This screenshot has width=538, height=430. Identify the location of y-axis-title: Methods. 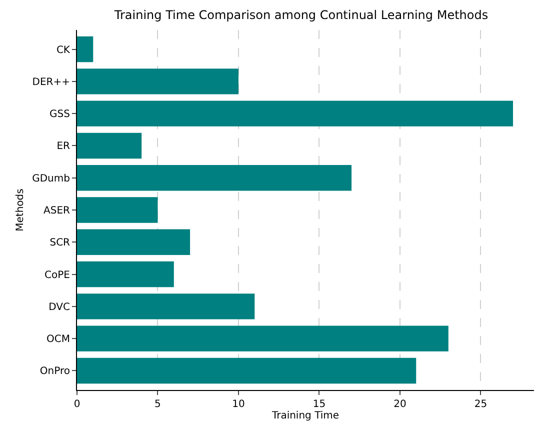
(20, 210).